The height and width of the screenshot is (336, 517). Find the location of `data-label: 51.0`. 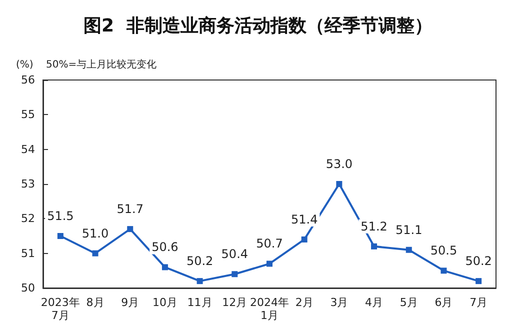

data-label: 51.0 is located at coordinates (95, 233).